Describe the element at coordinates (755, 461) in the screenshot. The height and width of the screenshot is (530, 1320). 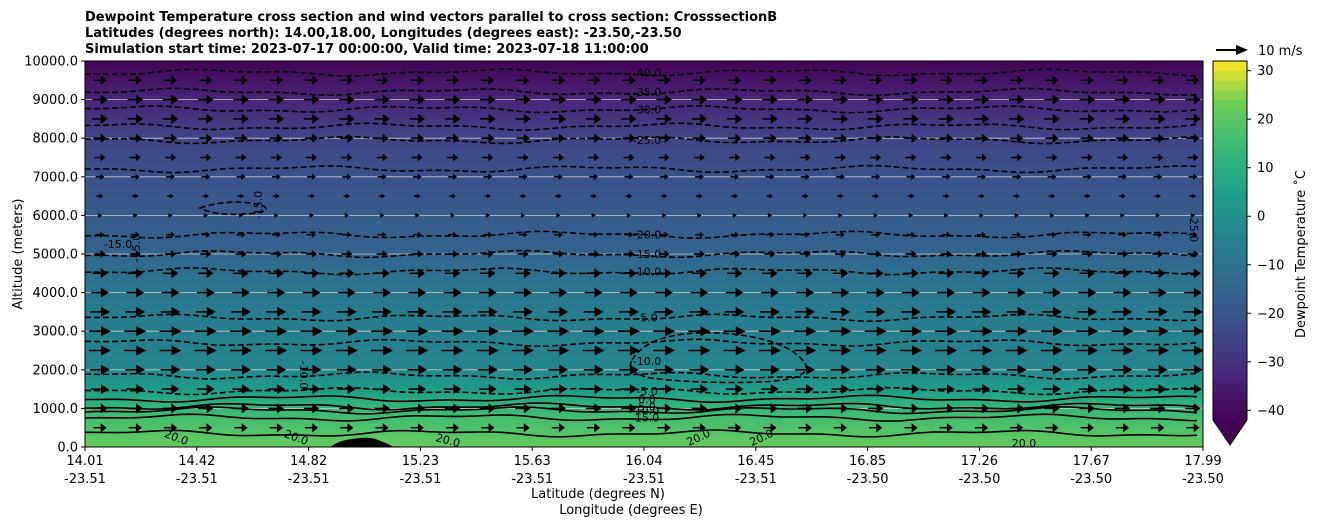
I see `x-tick-label-lat: 16.45` at that location.